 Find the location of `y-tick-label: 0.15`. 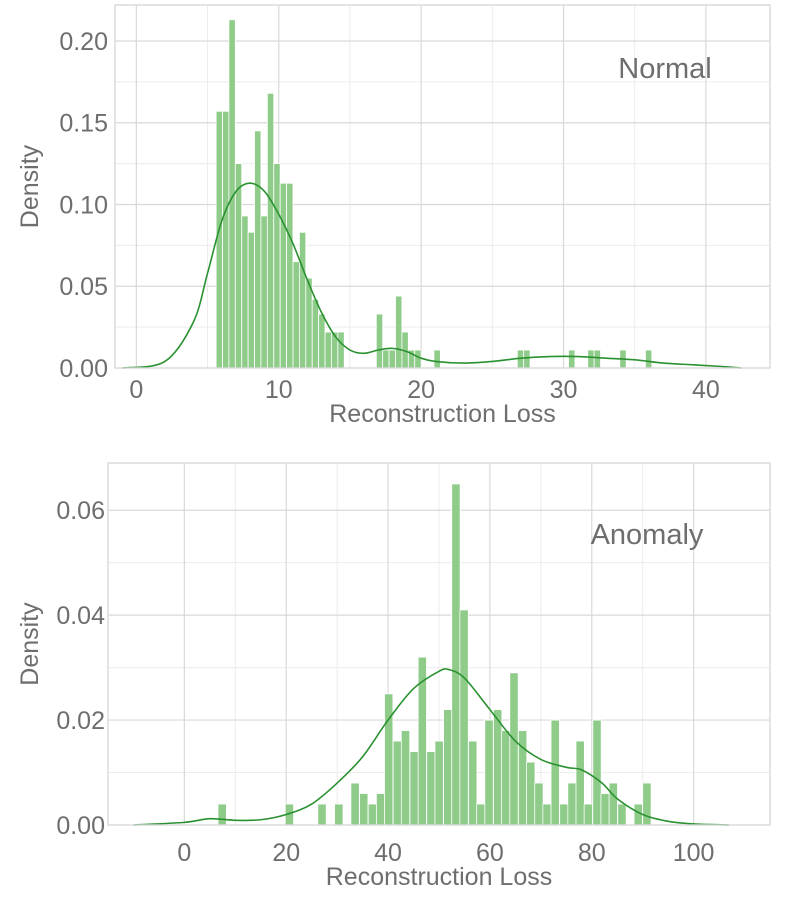

y-tick-label: 0.15 is located at coordinates (83, 124).